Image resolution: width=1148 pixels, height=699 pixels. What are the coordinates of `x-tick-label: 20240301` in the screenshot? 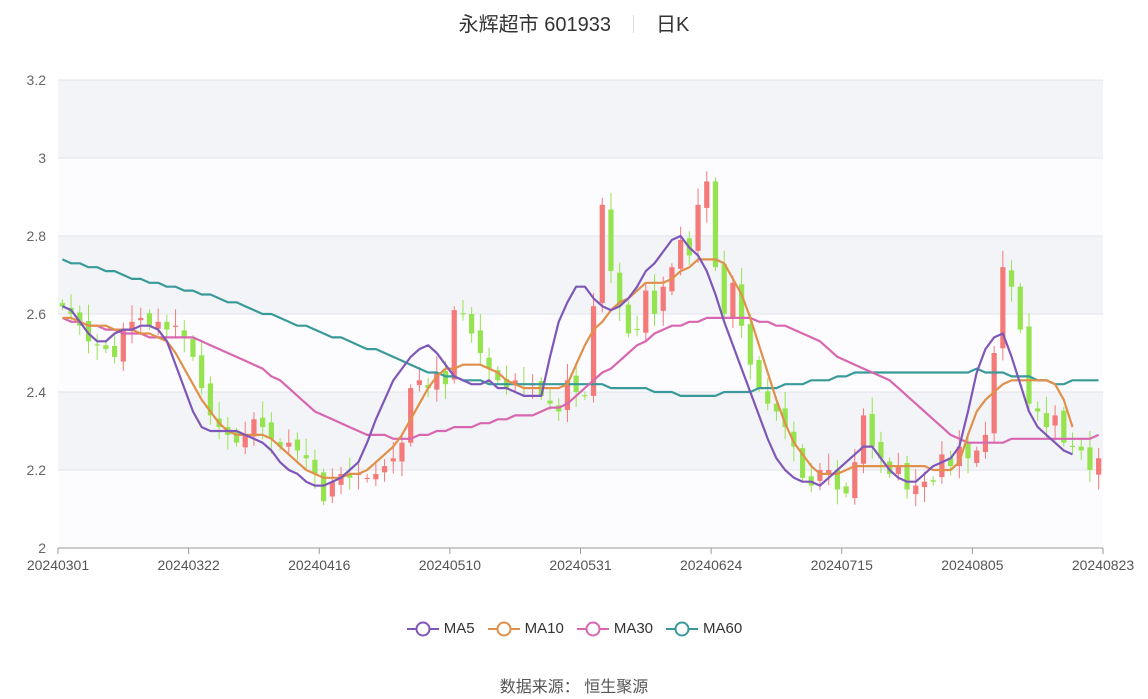 It's located at (58, 565).